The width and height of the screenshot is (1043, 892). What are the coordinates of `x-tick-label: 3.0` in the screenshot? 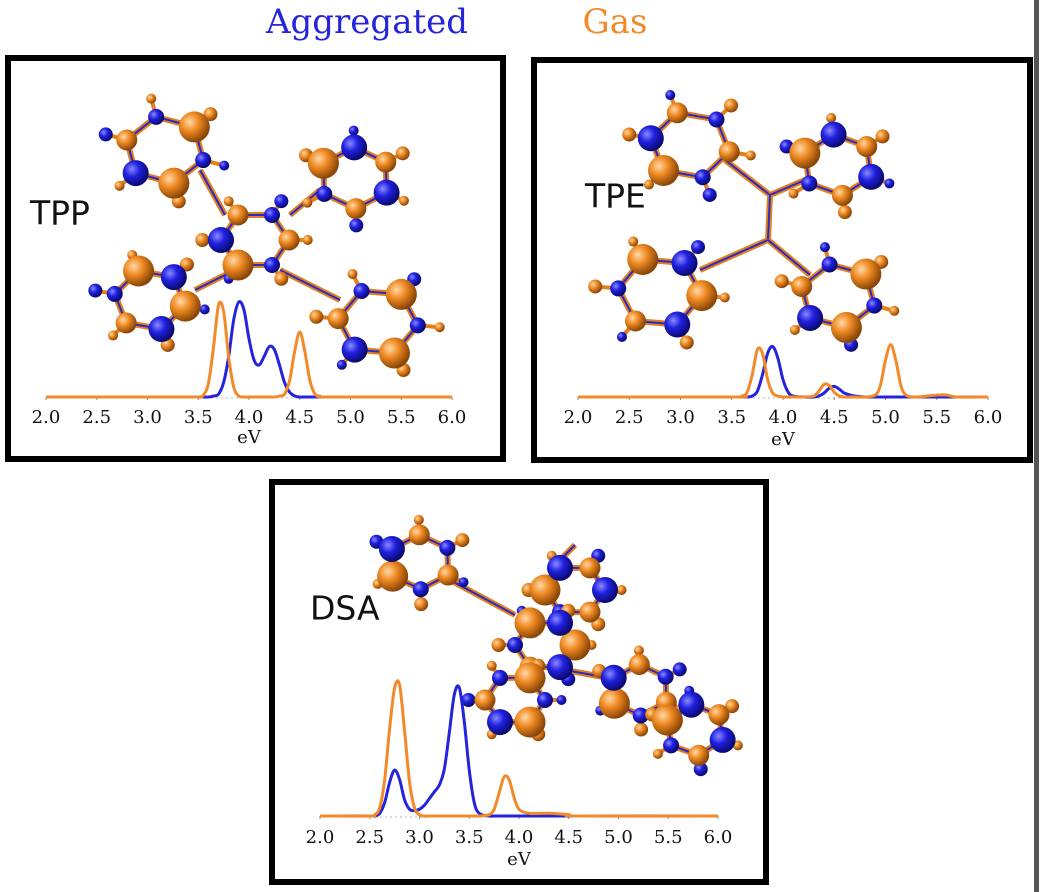 It's located at (419, 837).